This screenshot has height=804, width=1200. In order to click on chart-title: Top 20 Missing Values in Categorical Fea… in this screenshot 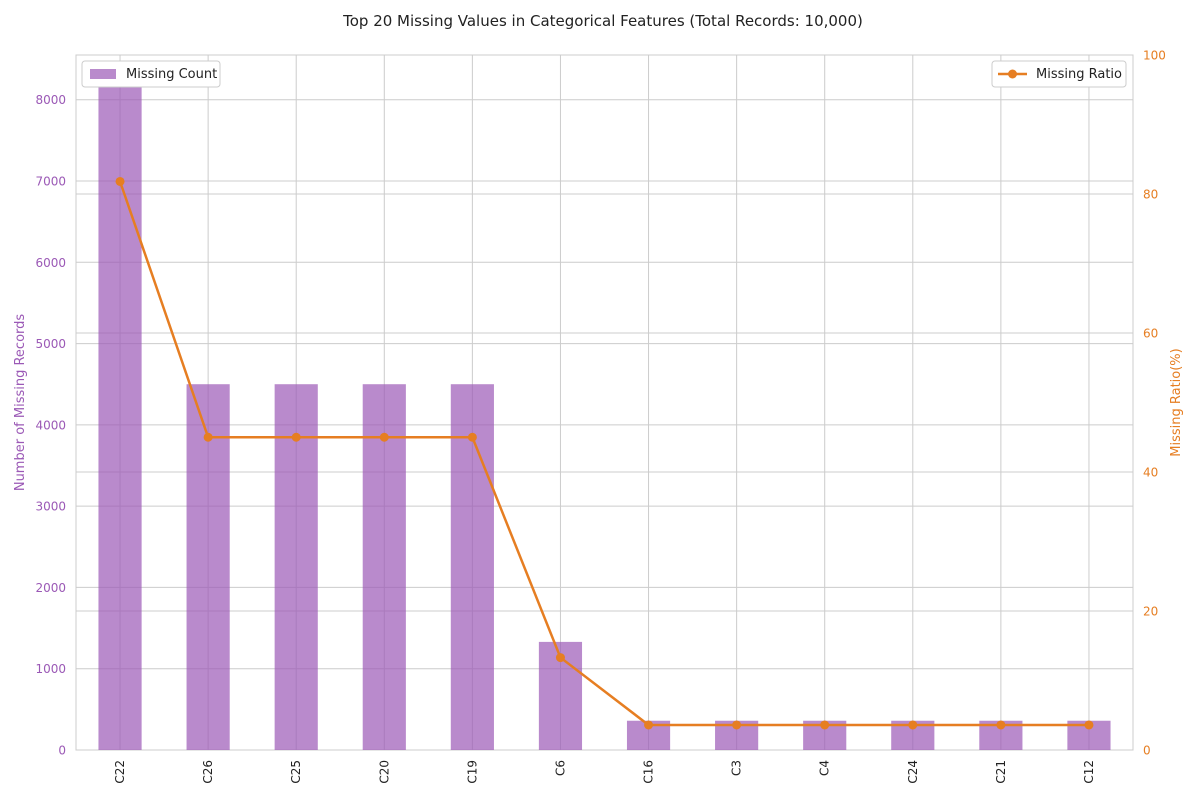, I will do `click(602, 21)`.